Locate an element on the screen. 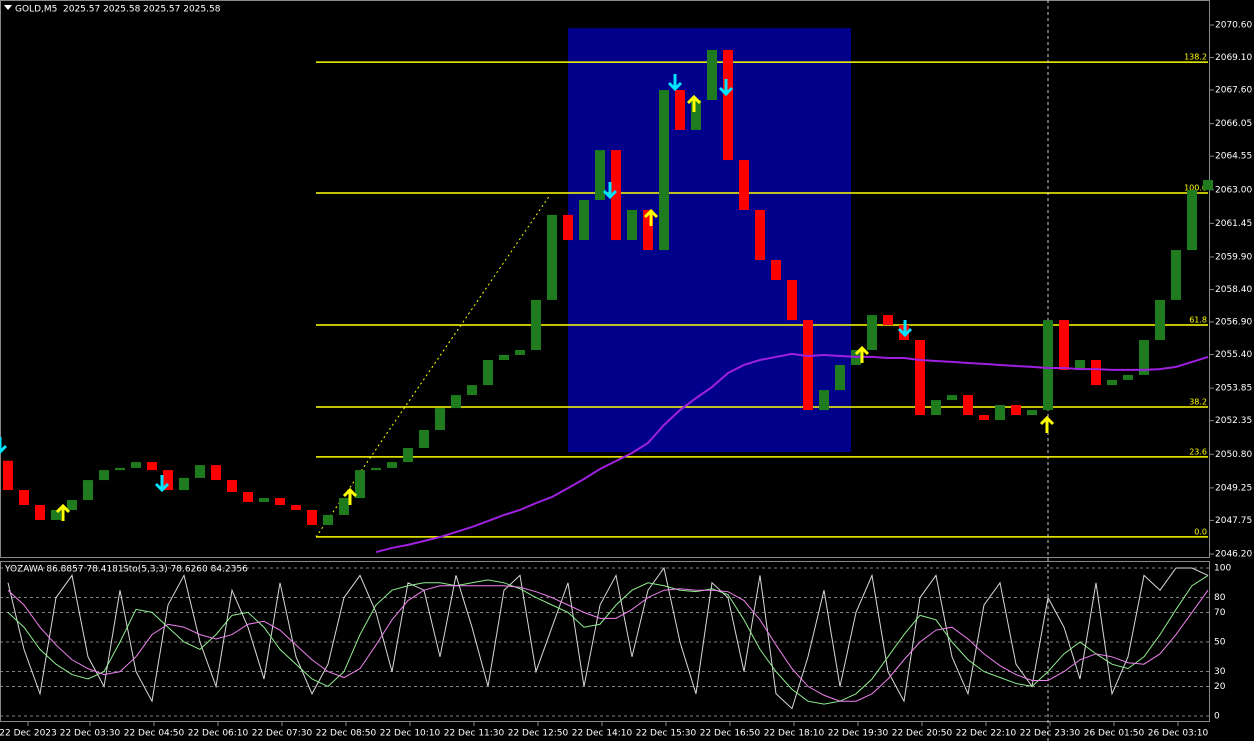 The width and height of the screenshot is (1254, 741). x-tick-label: 22 Dec 22:10 is located at coordinates (986, 734).